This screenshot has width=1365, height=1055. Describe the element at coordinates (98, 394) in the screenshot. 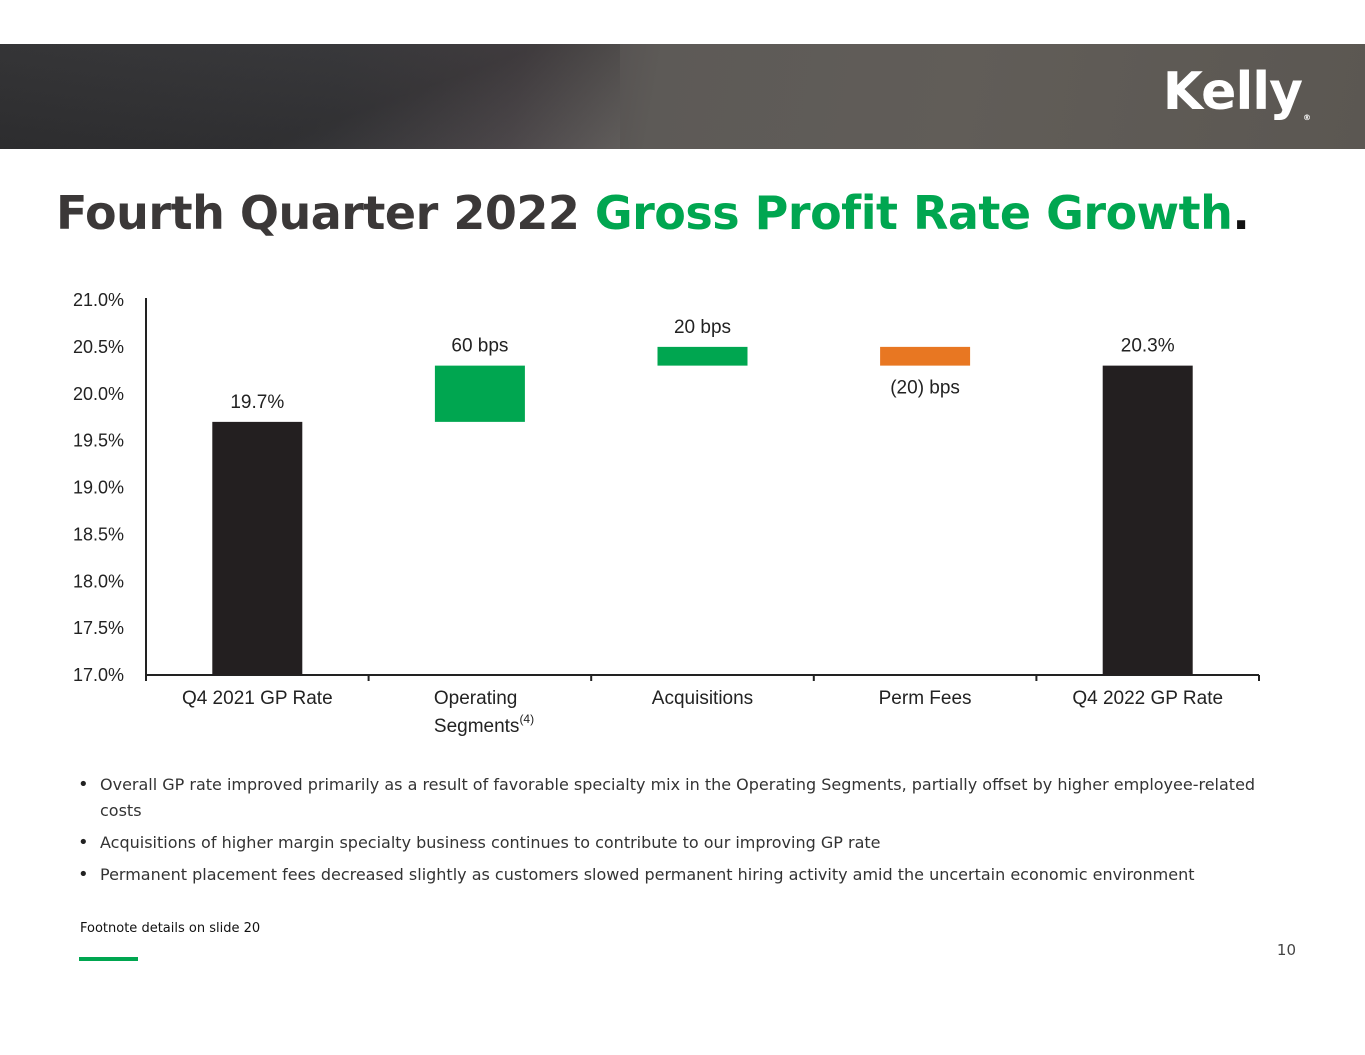

I see `y-tick-label: 20.0%` at that location.